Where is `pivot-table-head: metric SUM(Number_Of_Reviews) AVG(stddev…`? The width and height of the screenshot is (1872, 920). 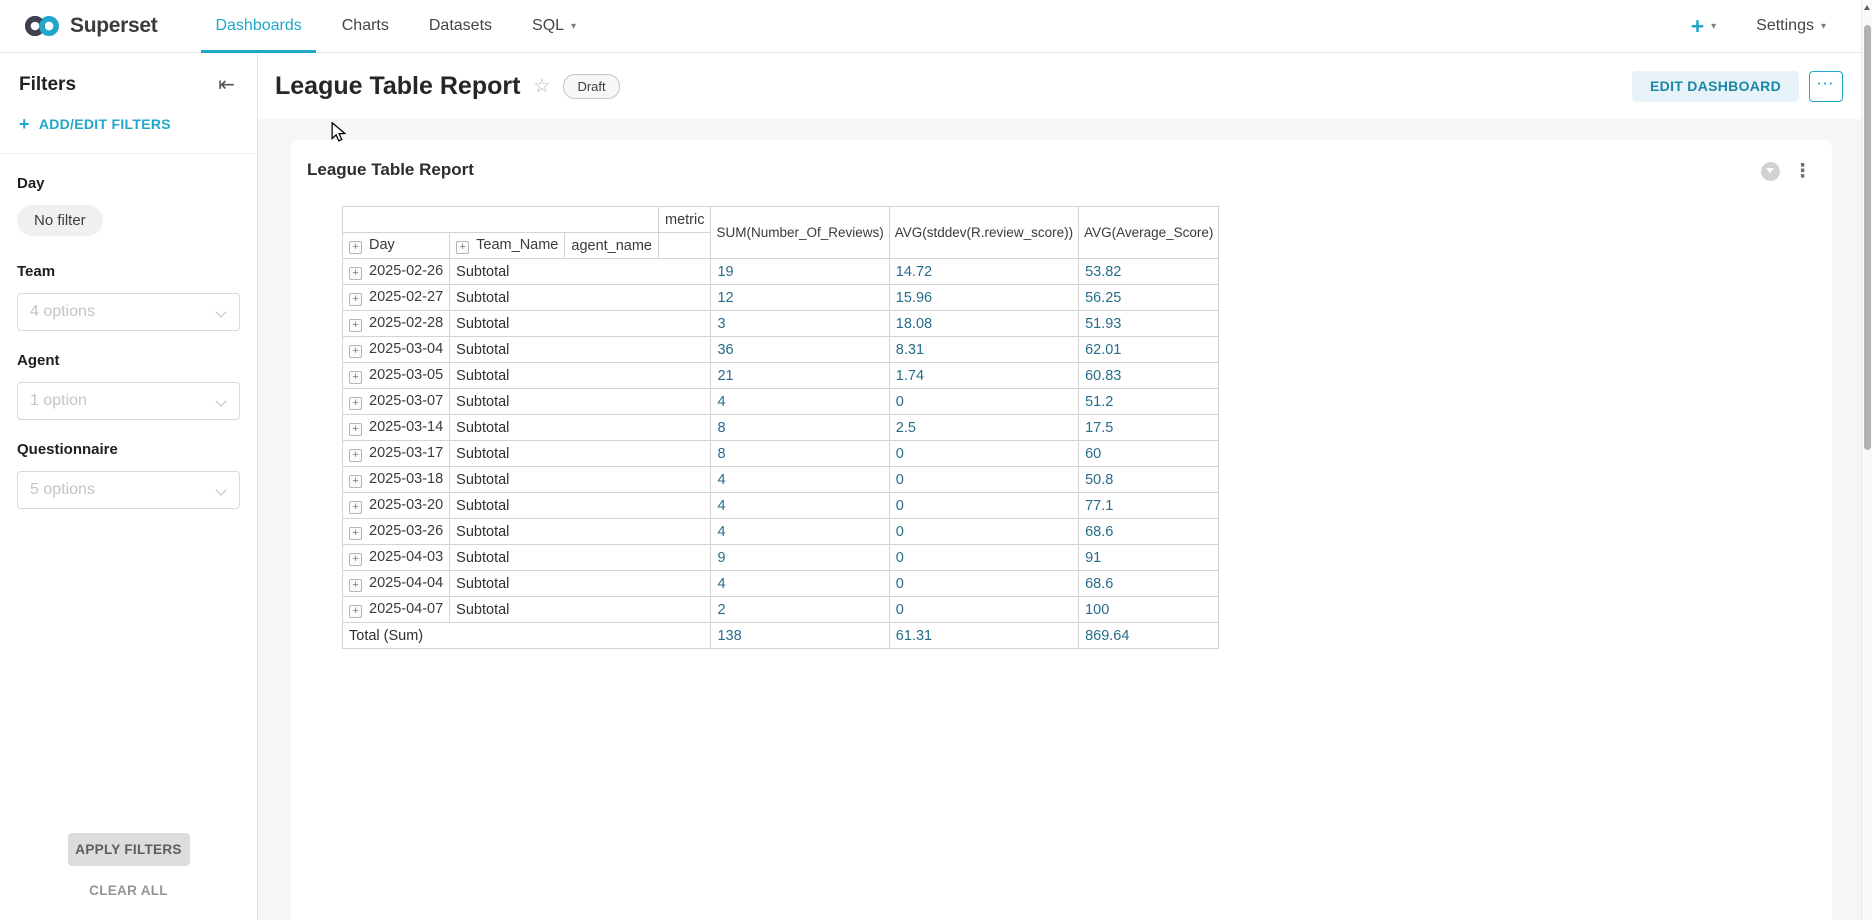
pivot-table-head: metric SUM(Number_Of_Reviews) AVG(stddev… is located at coordinates (780, 232).